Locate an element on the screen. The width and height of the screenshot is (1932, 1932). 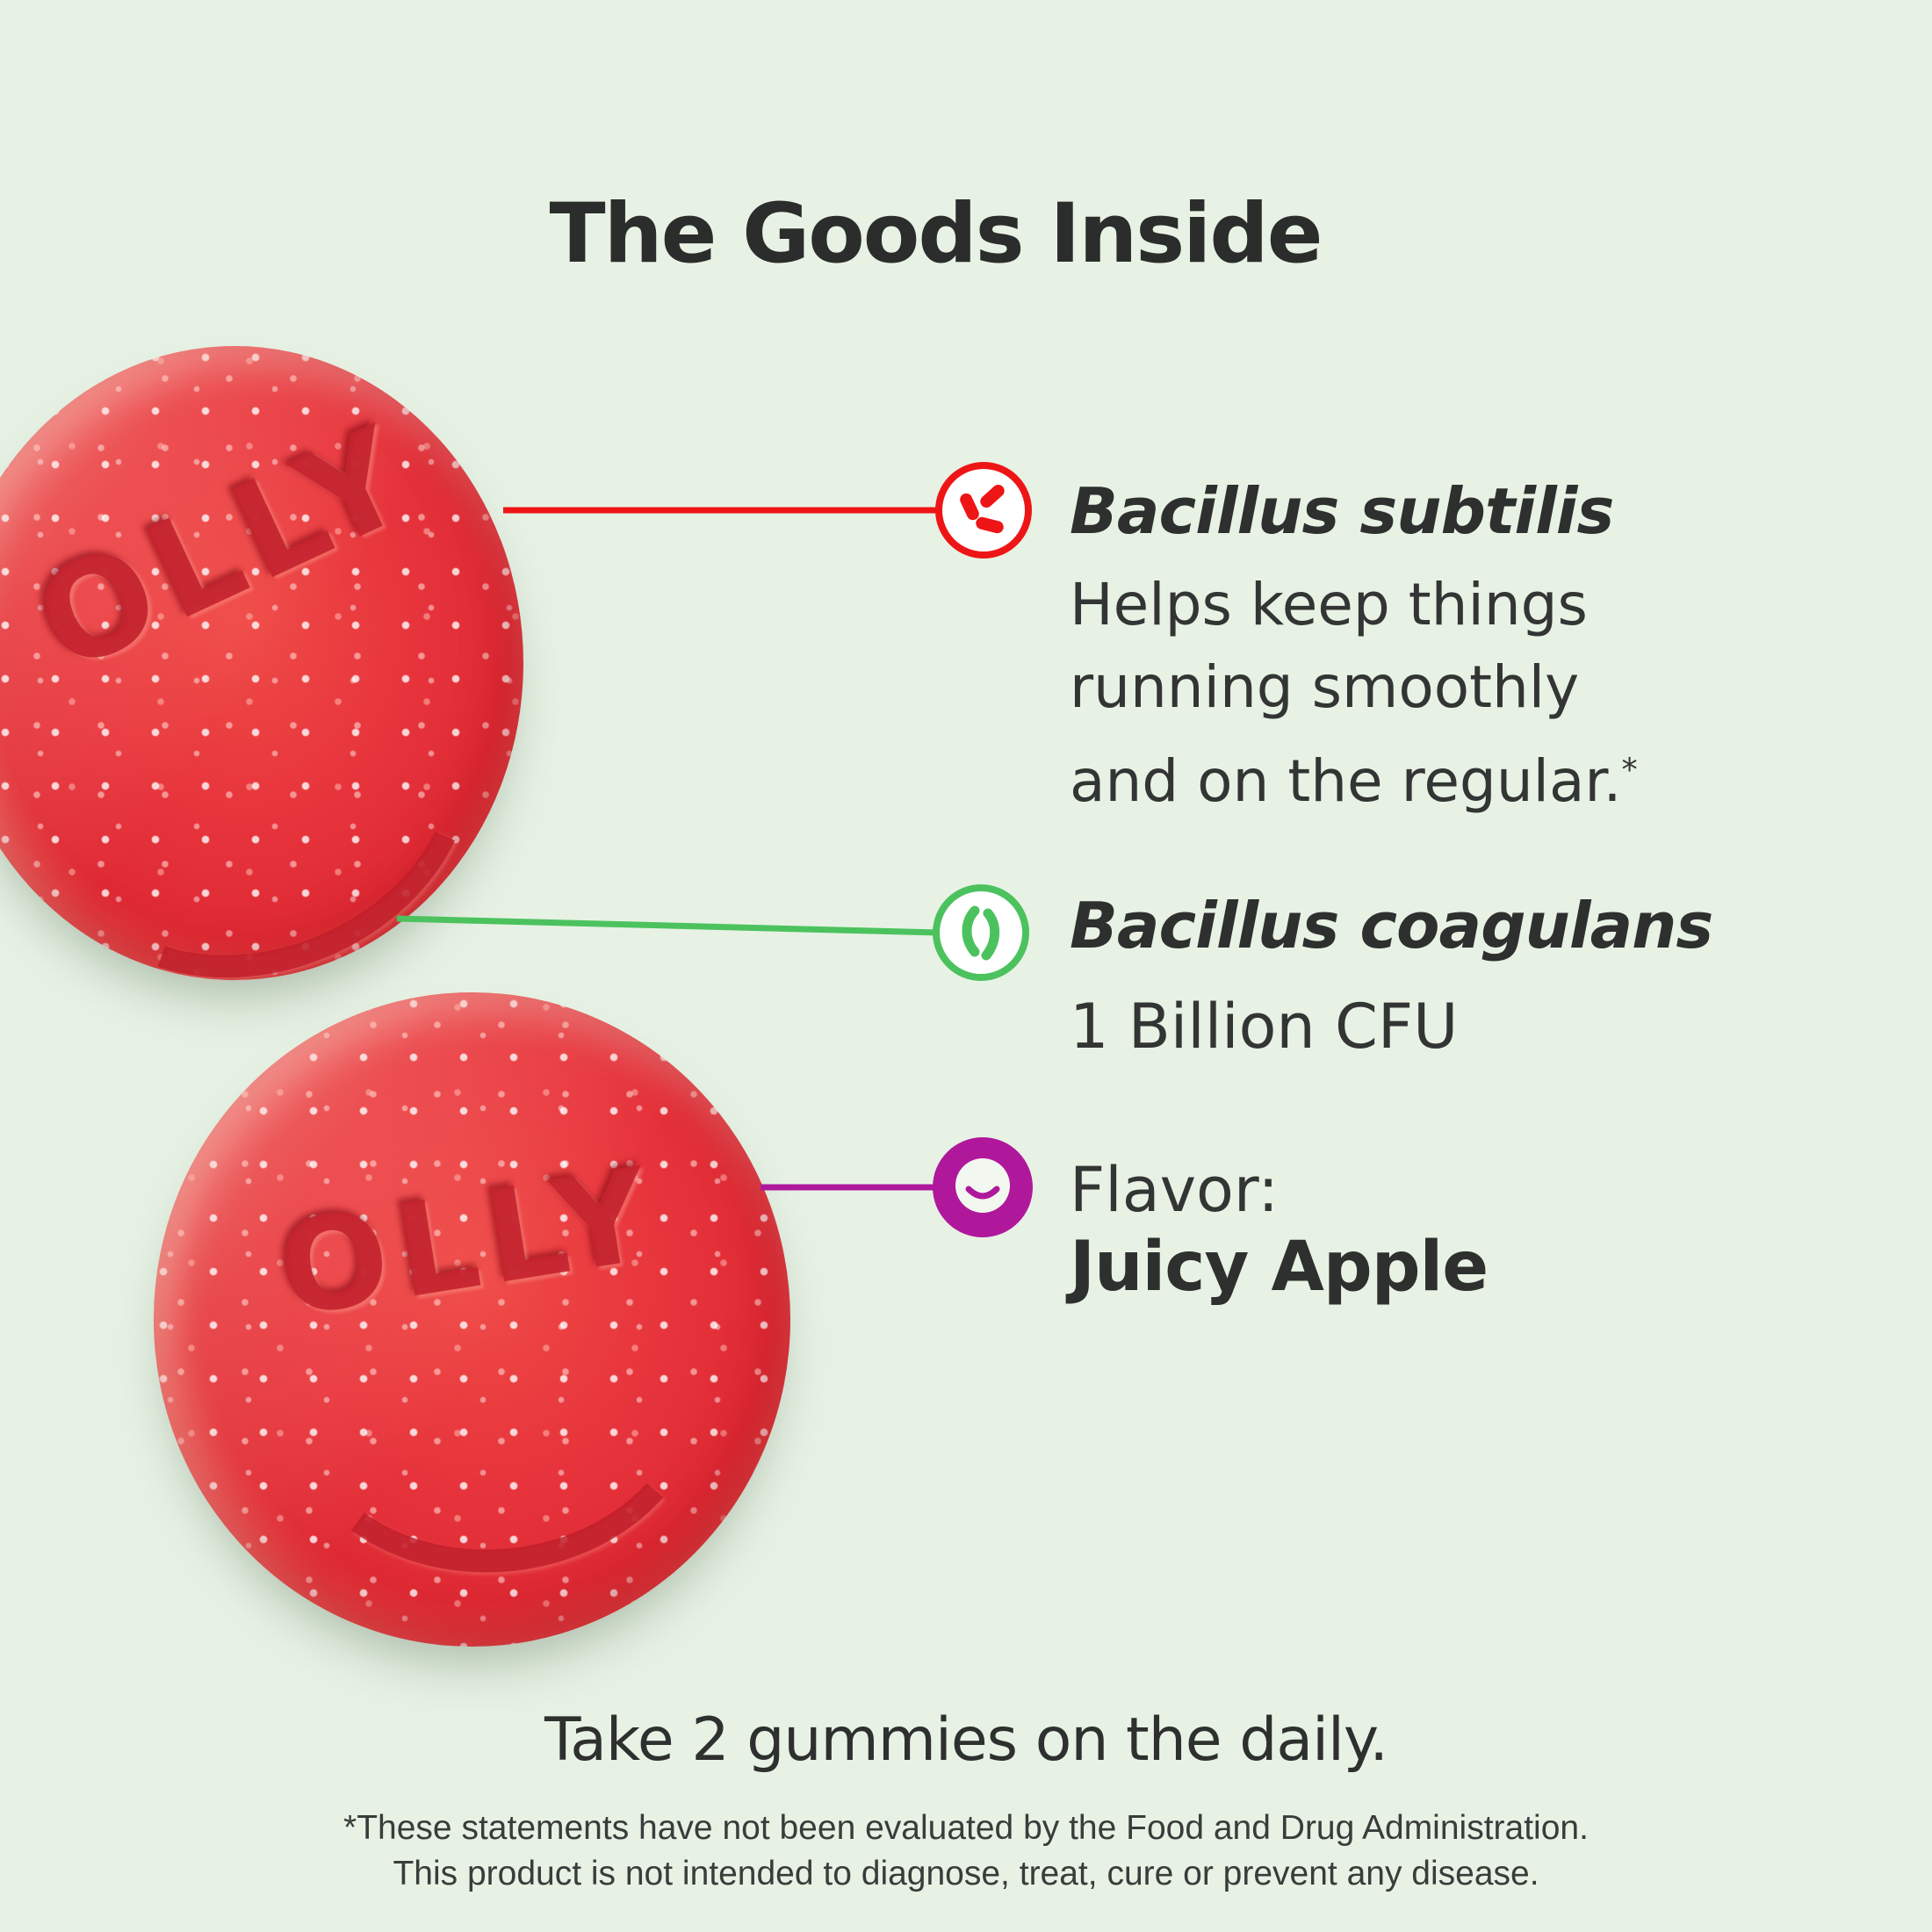
gummy-photo-bottom: OLLY is located at coordinates (472, 1319).